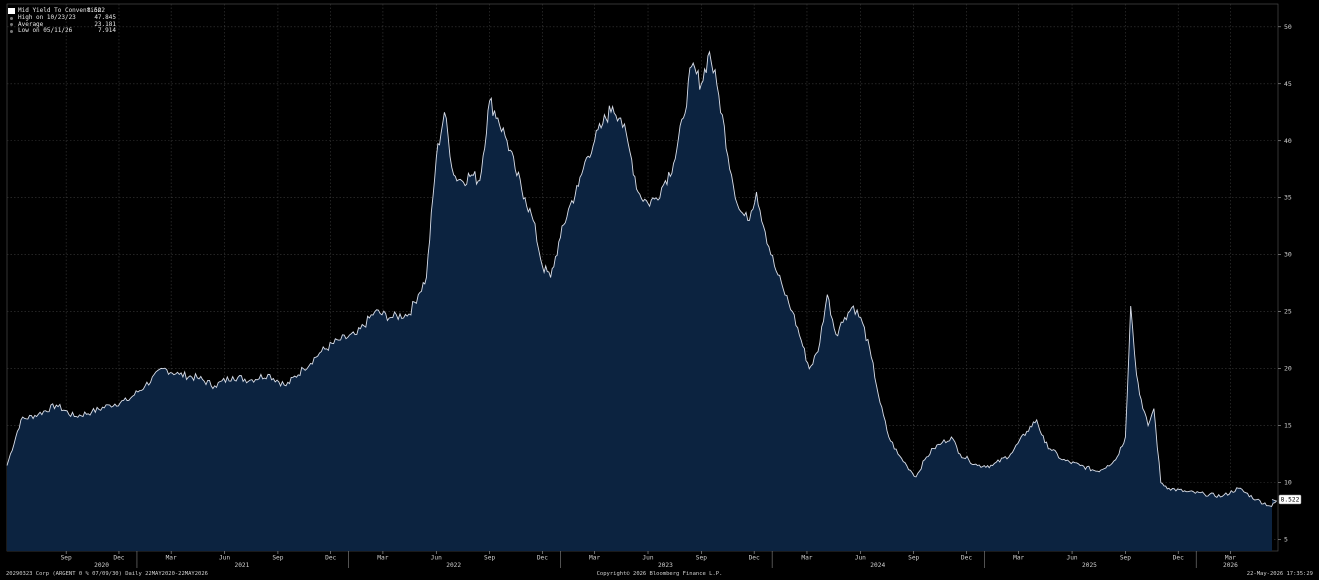 Image resolution: width=1319 pixels, height=580 pixels. What do you see at coordinates (1288, 27) in the screenshot?
I see `y-tick-label: 50` at bounding box center [1288, 27].